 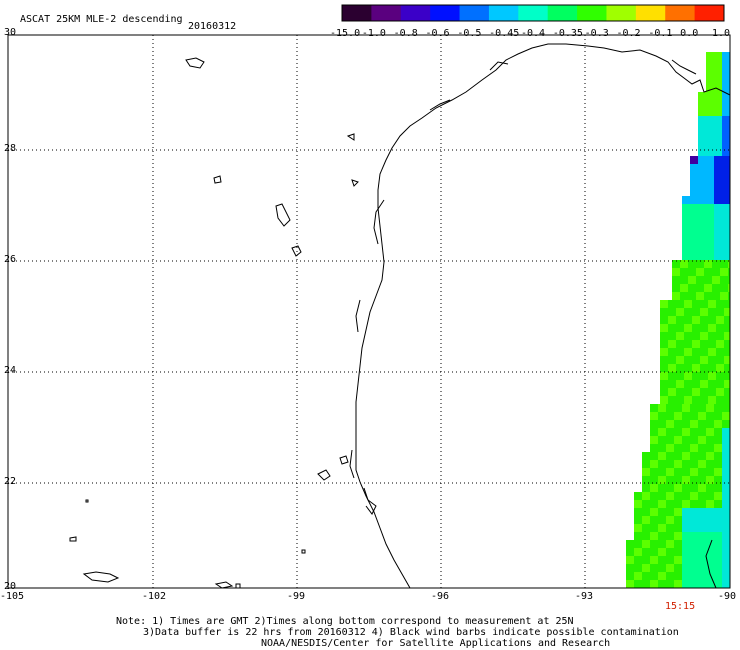 I want to click on data-swath, so click(x=678, y=320).